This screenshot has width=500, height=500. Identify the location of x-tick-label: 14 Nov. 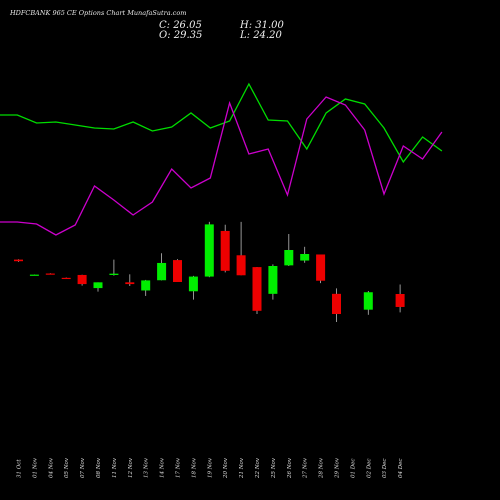
(163, 467).